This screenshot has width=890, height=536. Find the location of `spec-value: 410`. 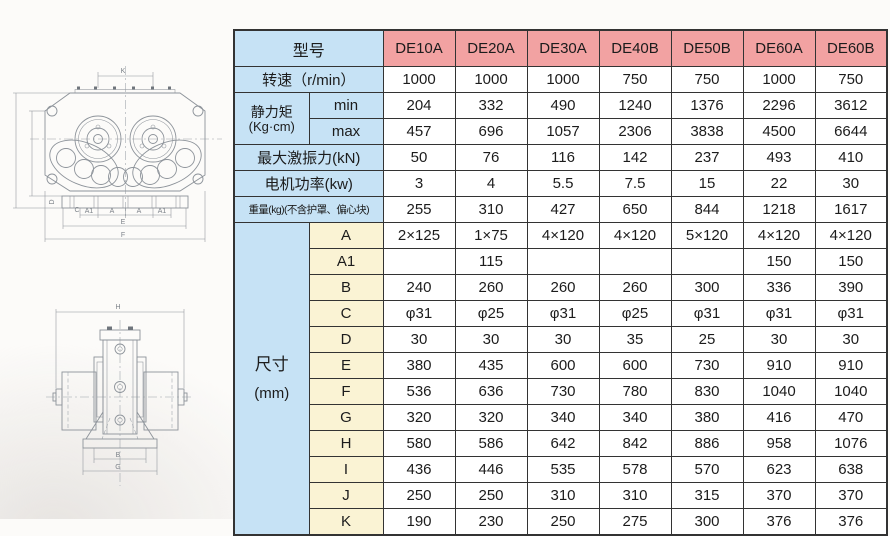

spec-value: 410 is located at coordinates (851, 157).